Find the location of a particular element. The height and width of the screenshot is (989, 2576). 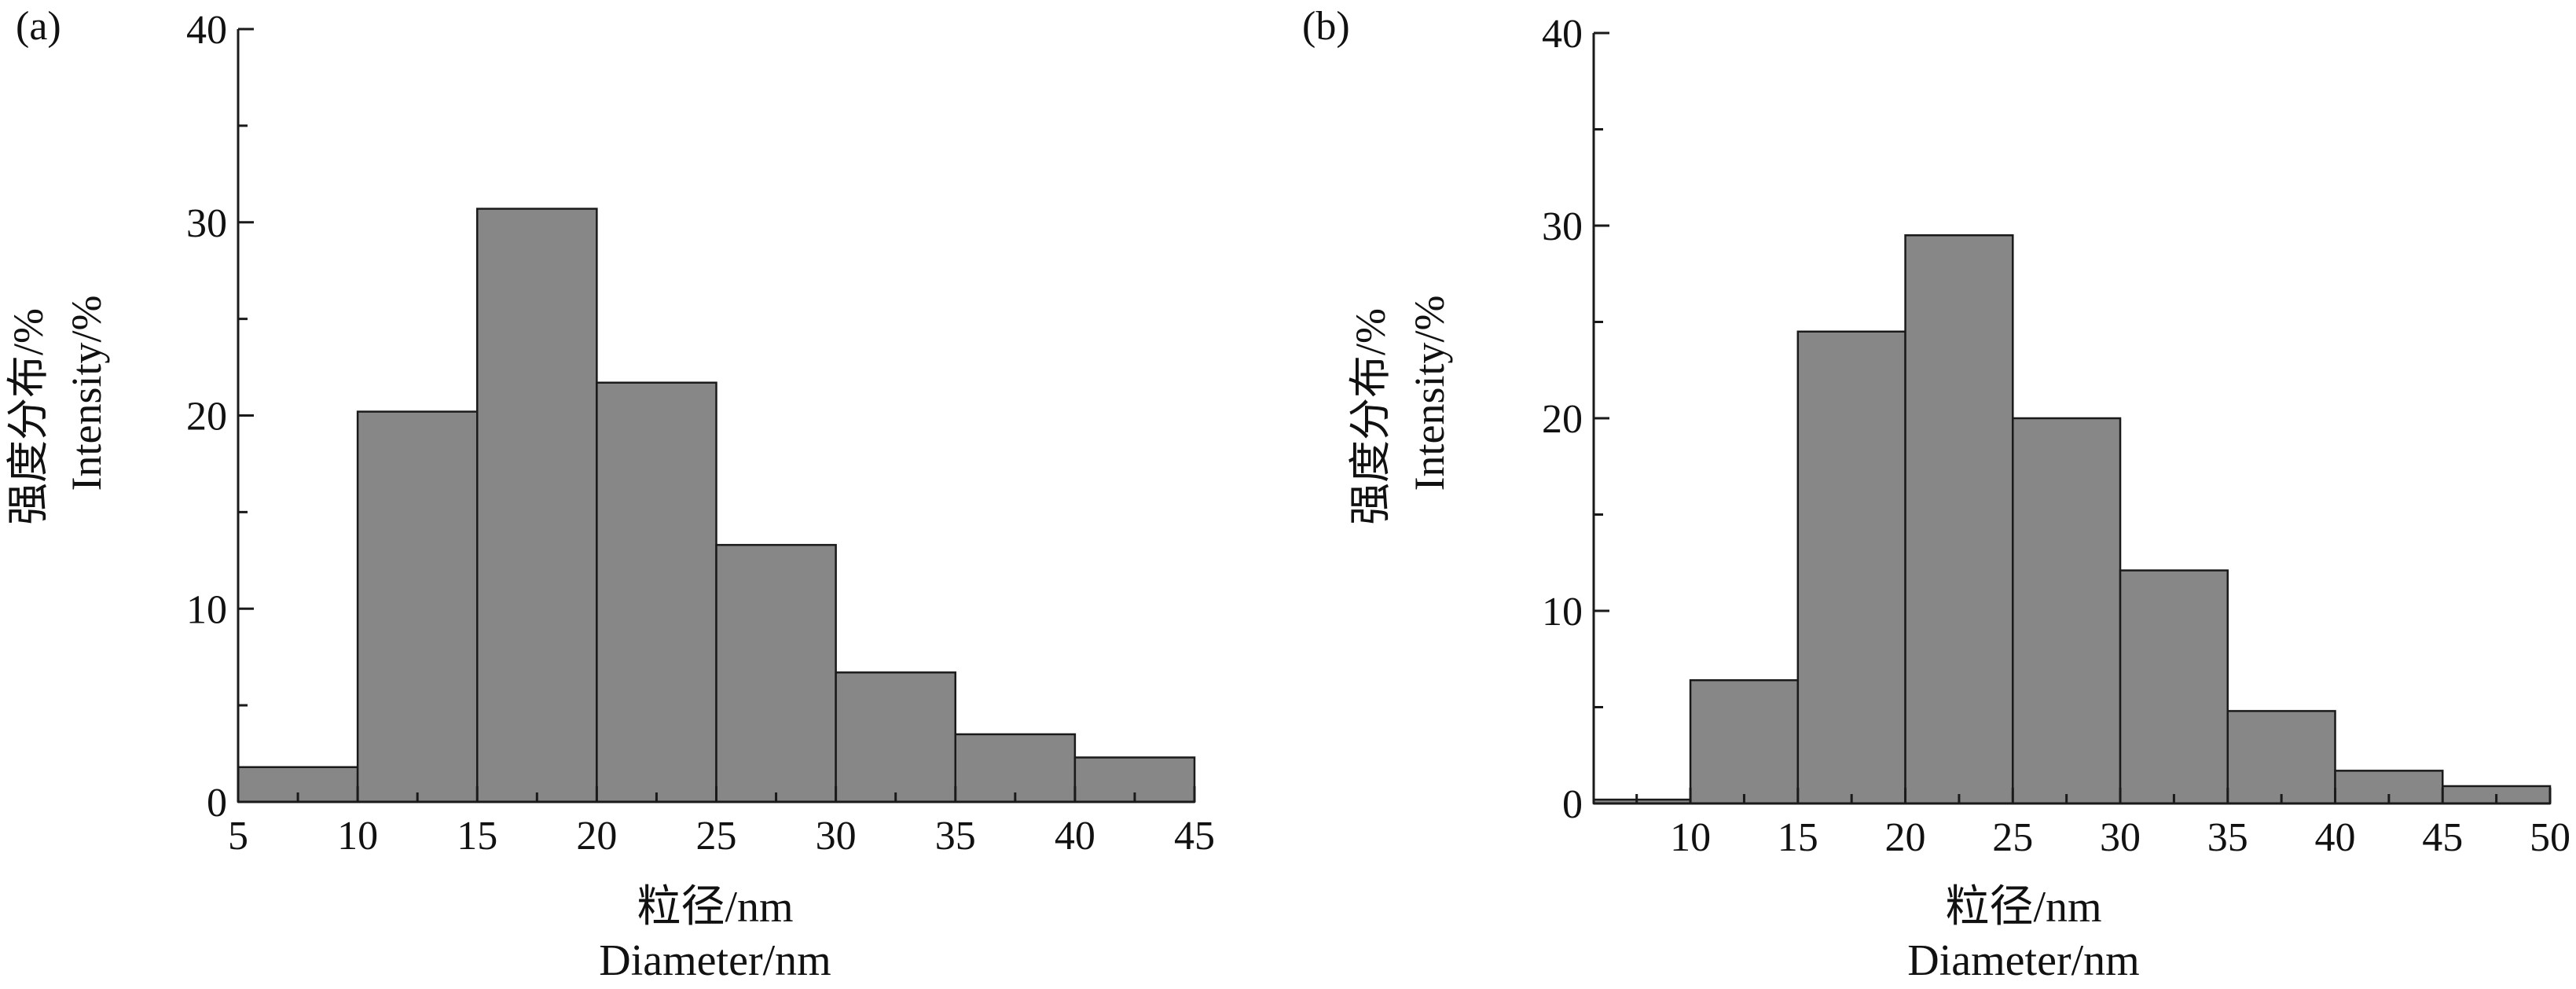

x-tick-label: 50 is located at coordinates (2550, 838).